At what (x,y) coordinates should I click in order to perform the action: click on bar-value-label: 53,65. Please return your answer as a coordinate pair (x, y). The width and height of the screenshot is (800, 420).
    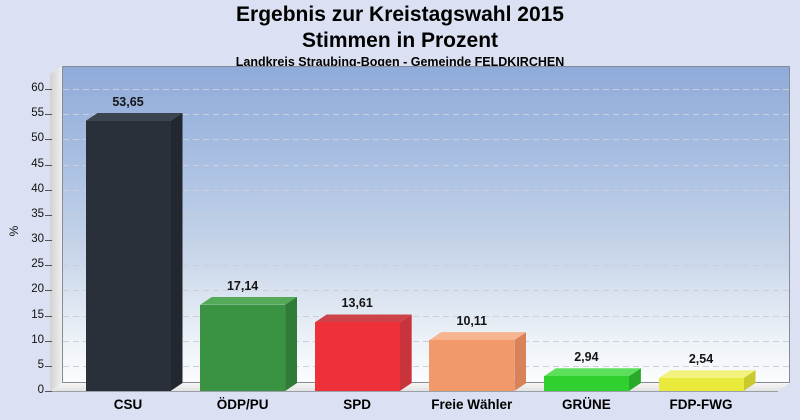
    Looking at the image, I should click on (128, 101).